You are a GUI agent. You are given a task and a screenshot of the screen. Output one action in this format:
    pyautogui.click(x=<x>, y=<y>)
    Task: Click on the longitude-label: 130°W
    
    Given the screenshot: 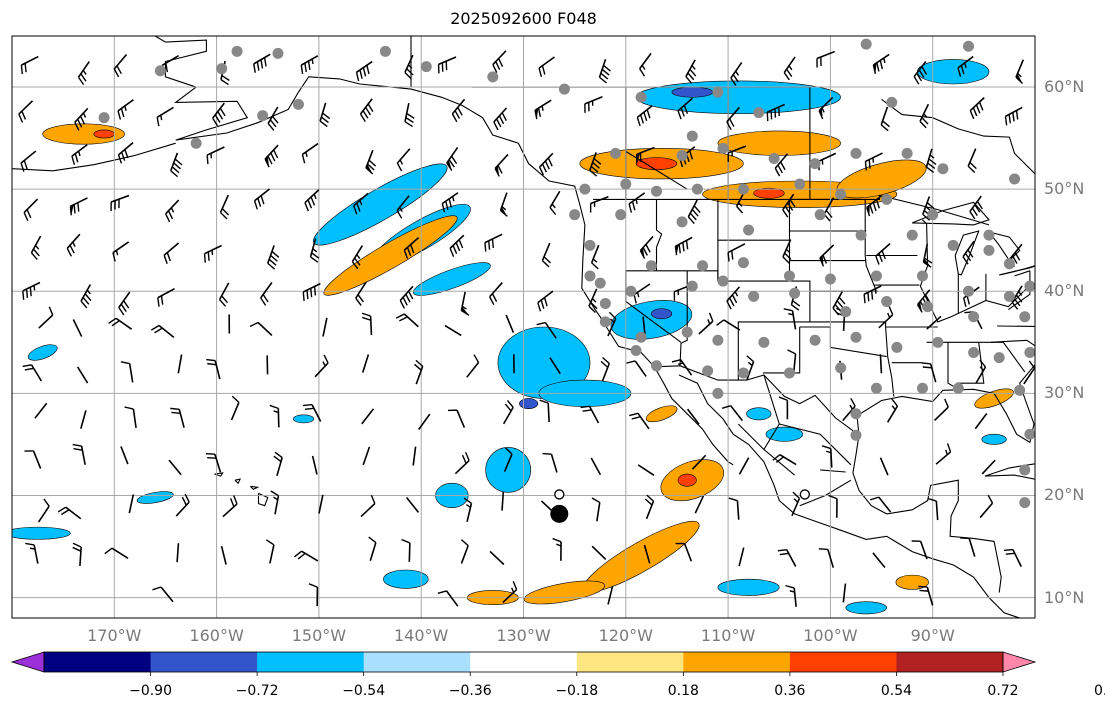 What is the action you would take?
    pyautogui.click(x=523, y=635)
    